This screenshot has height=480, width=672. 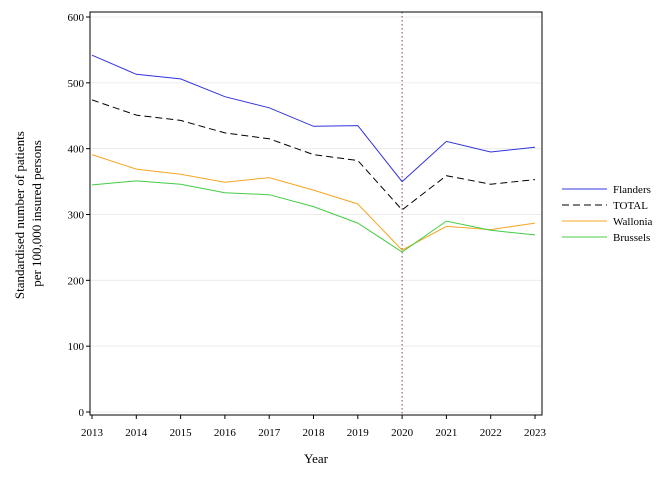 What do you see at coordinates (76, 18) in the screenshot?
I see `y-tick-label: 600` at bounding box center [76, 18].